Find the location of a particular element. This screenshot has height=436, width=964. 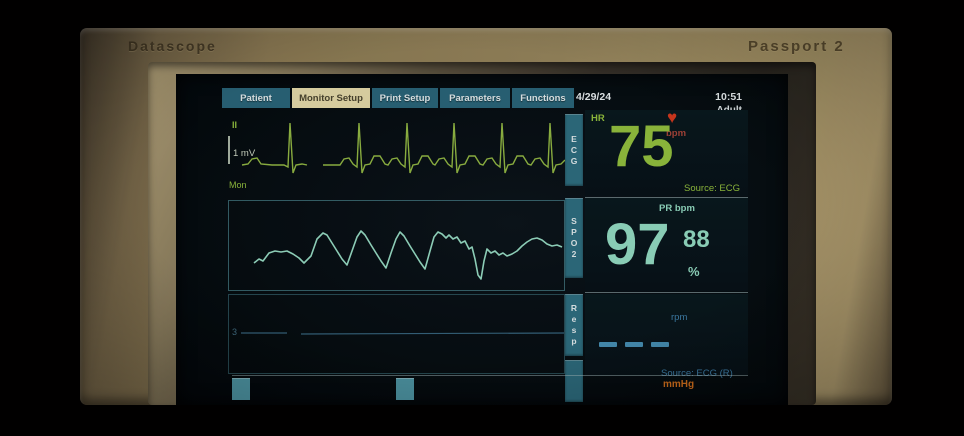

hr-tile: HR ♥ bpm 75 Source: ECG is located at coordinates (666, 152).